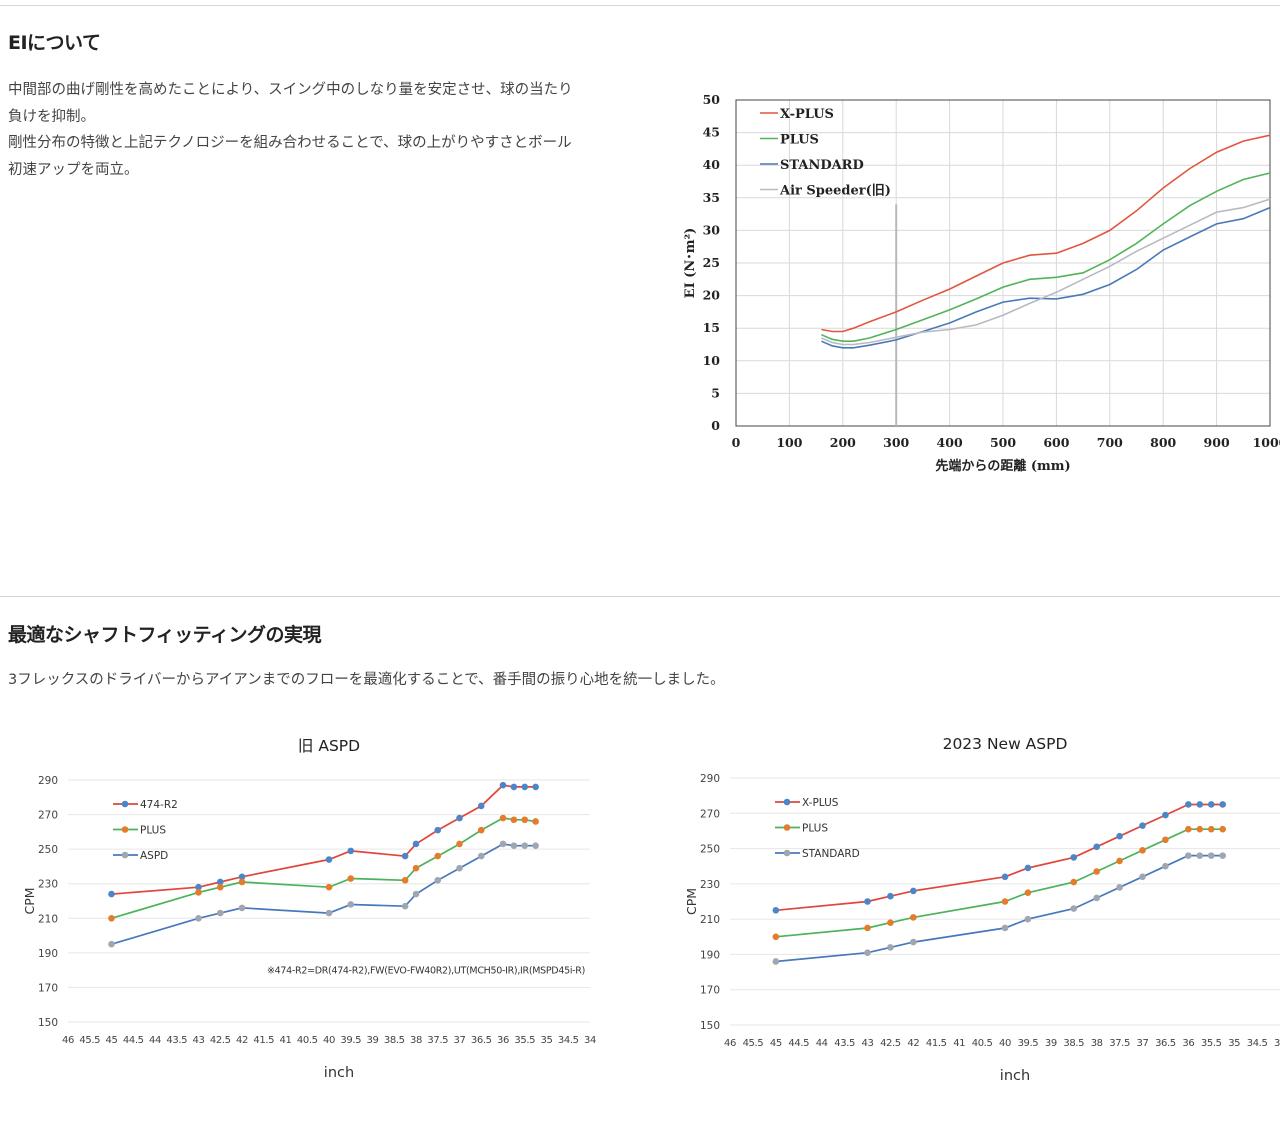 The width and height of the screenshot is (1280, 1130). What do you see at coordinates (460, 1040) in the screenshot?
I see `old-xtick-label: 37` at bounding box center [460, 1040].